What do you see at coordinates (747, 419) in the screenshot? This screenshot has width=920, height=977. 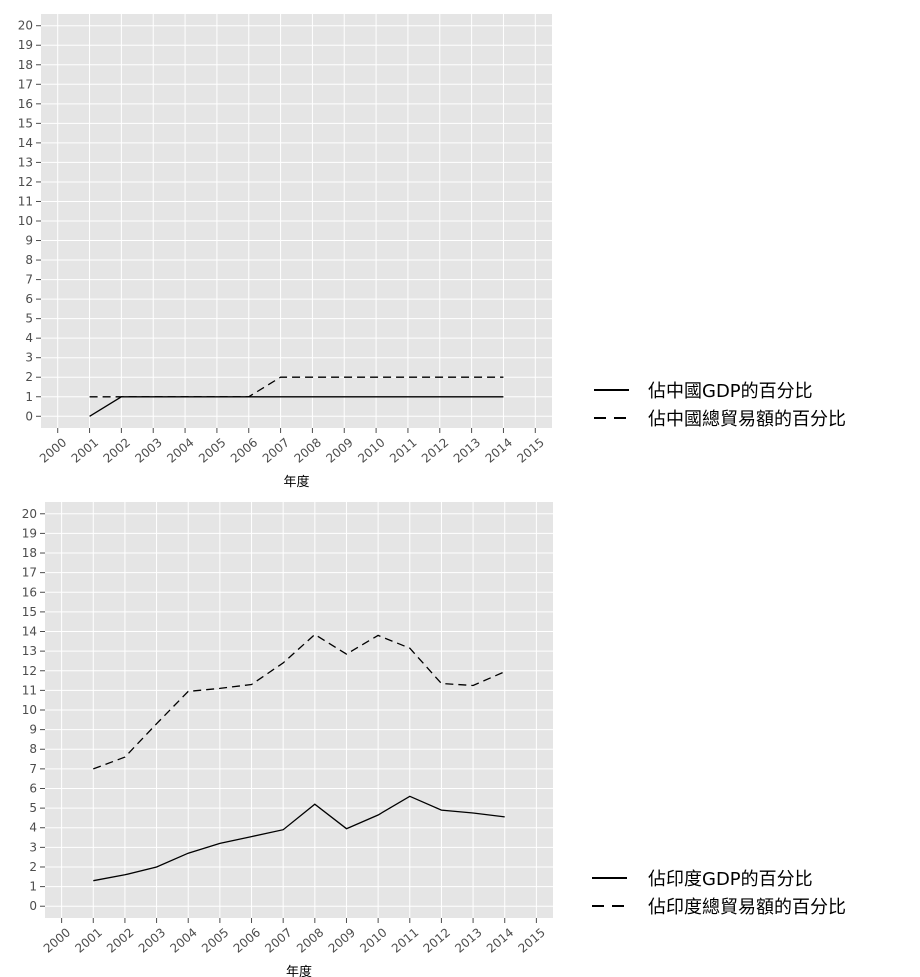 I see `legend-label: 佔中國總貿易額的百分比` at bounding box center [747, 419].